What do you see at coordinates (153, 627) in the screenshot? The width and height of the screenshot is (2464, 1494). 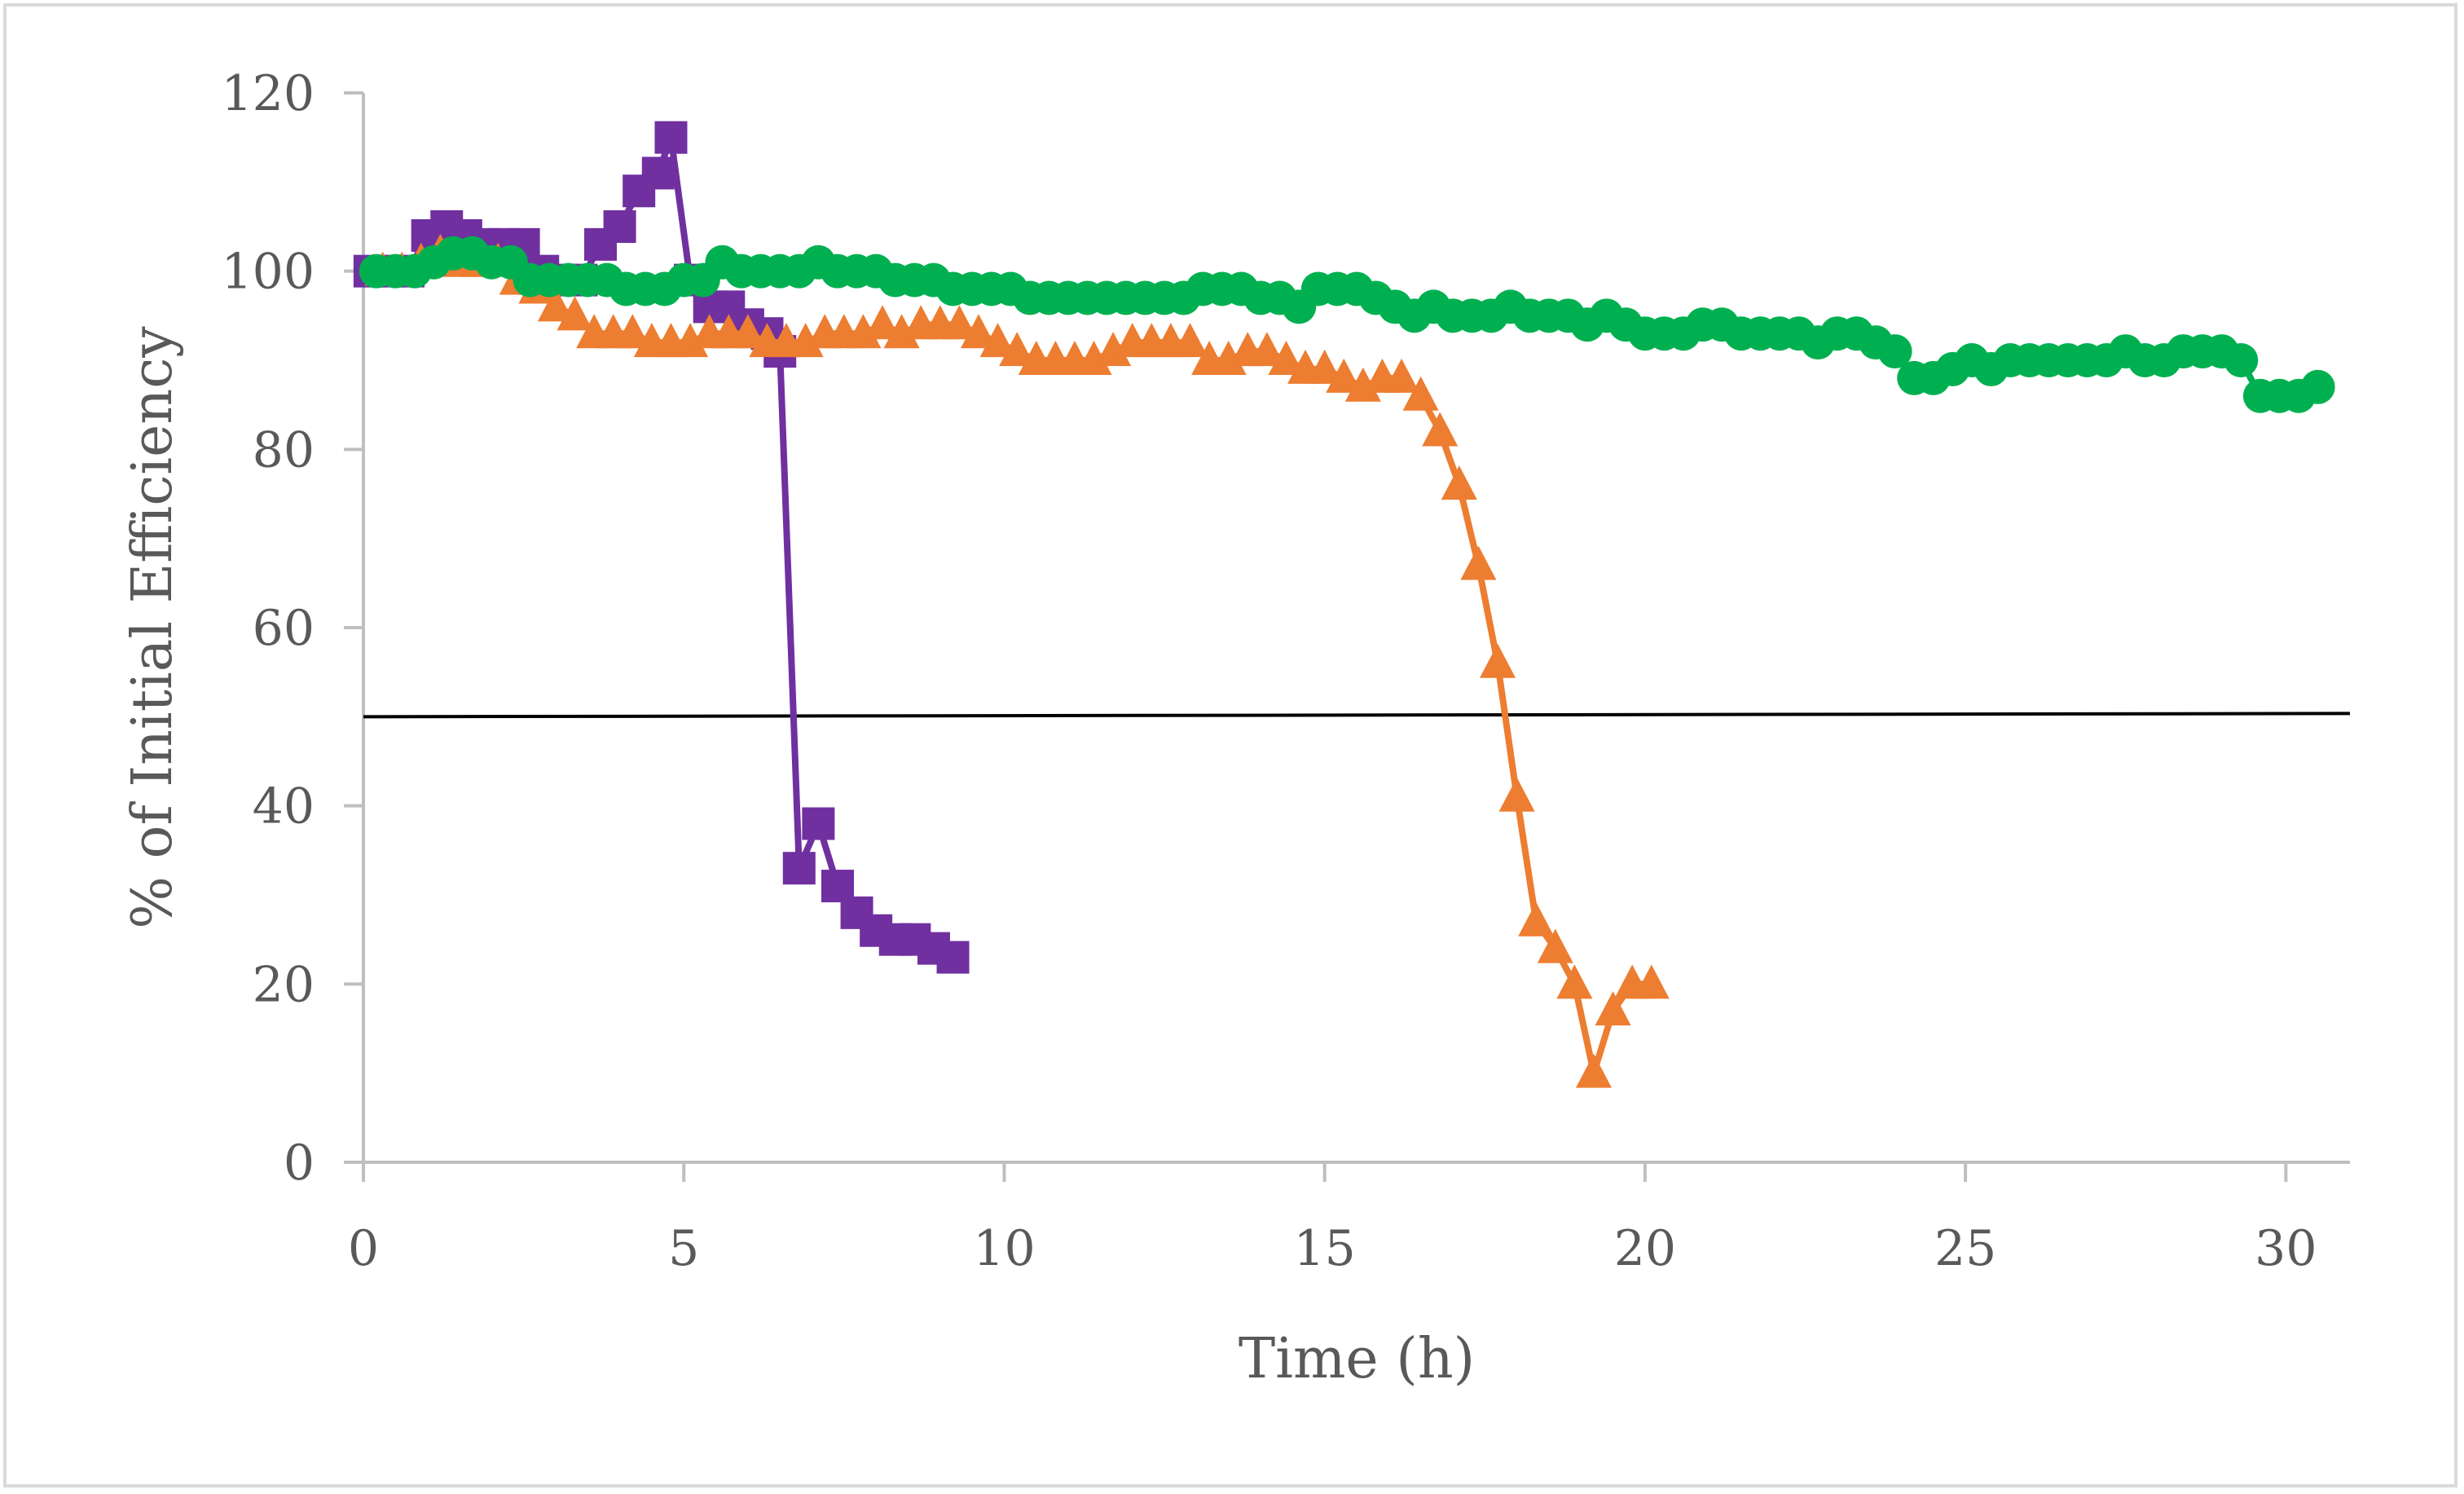 I see `y-axis-title: % of Initial Efficiency` at bounding box center [153, 627].